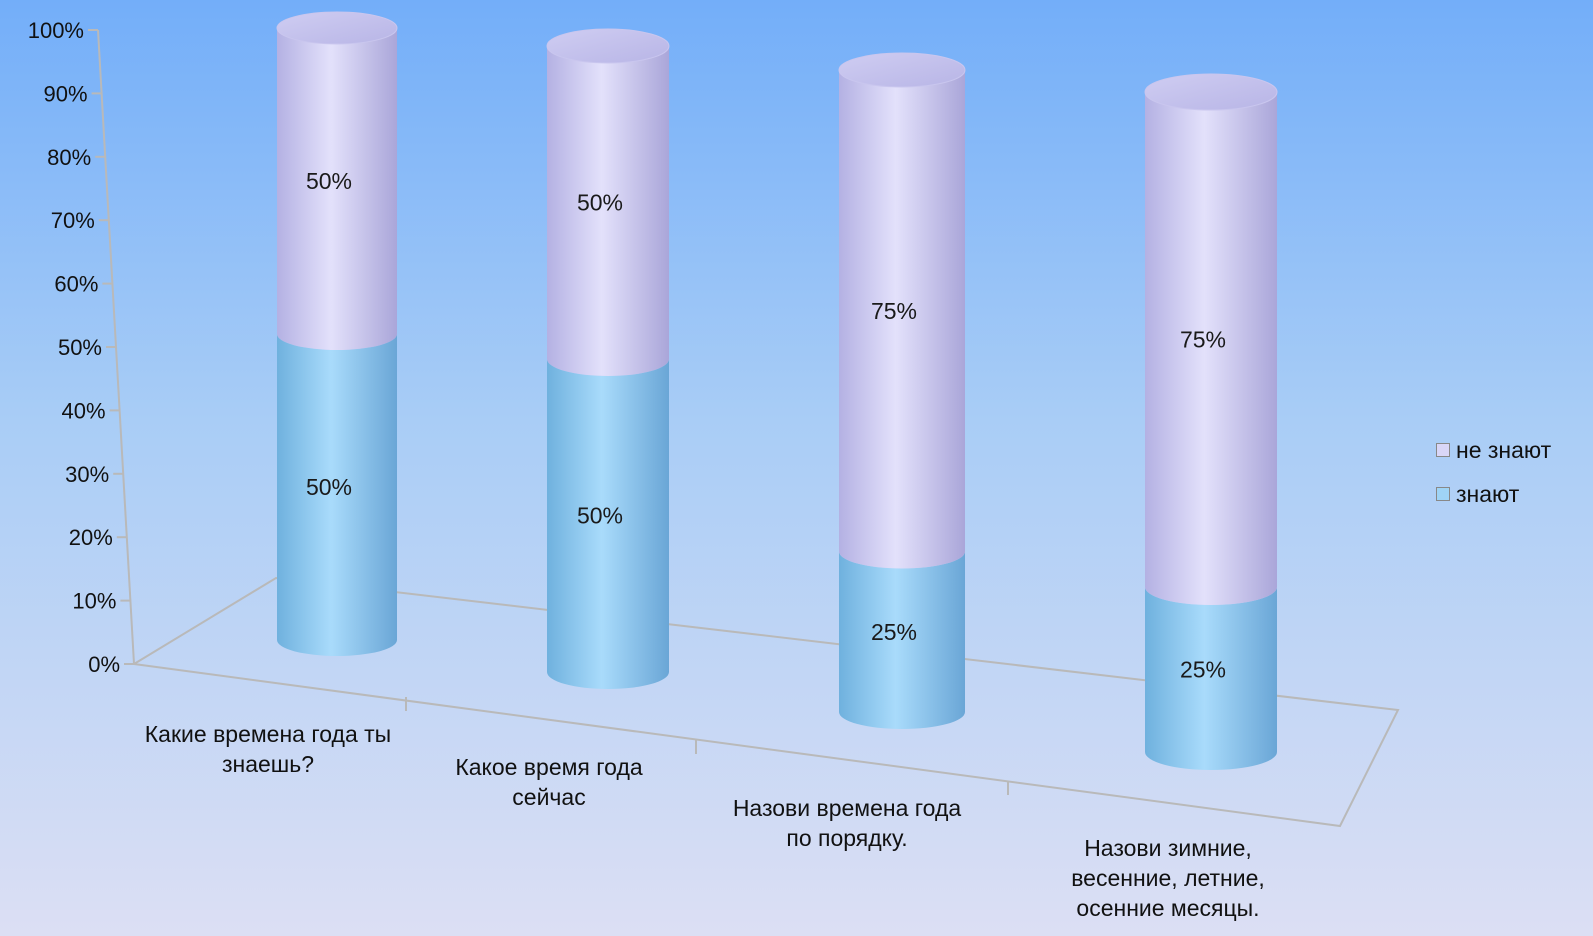 This screenshot has width=1593, height=936. I want to click on y-tick-label: 60%, so click(76, 284).